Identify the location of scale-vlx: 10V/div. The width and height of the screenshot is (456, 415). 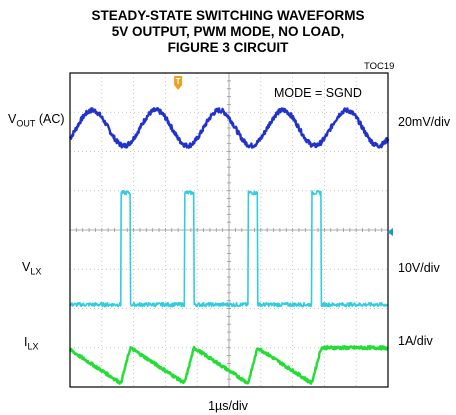
(419, 268).